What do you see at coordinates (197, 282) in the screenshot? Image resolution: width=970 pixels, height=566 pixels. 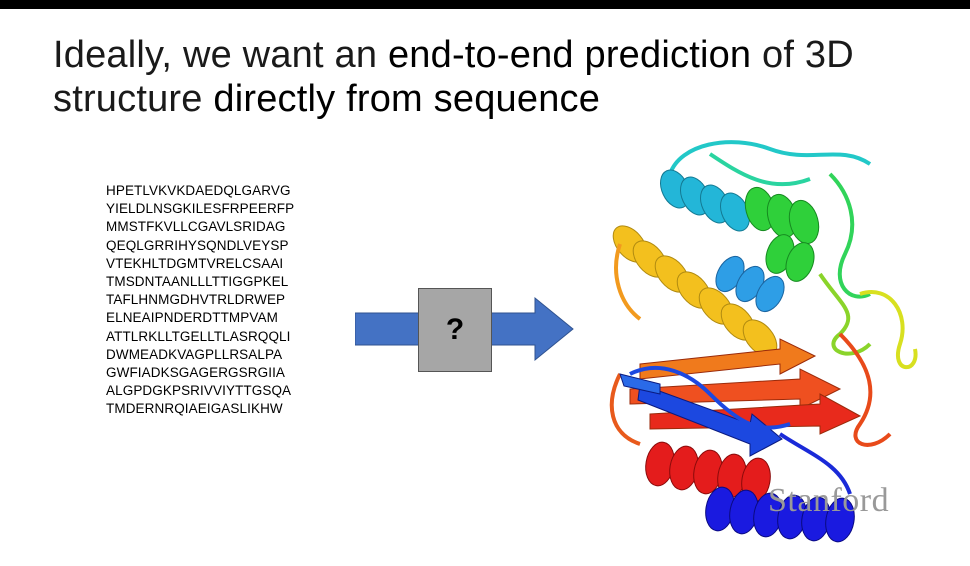 I see `sequence-line: TMSDNTAANLLLTTIGGPKEL` at bounding box center [197, 282].